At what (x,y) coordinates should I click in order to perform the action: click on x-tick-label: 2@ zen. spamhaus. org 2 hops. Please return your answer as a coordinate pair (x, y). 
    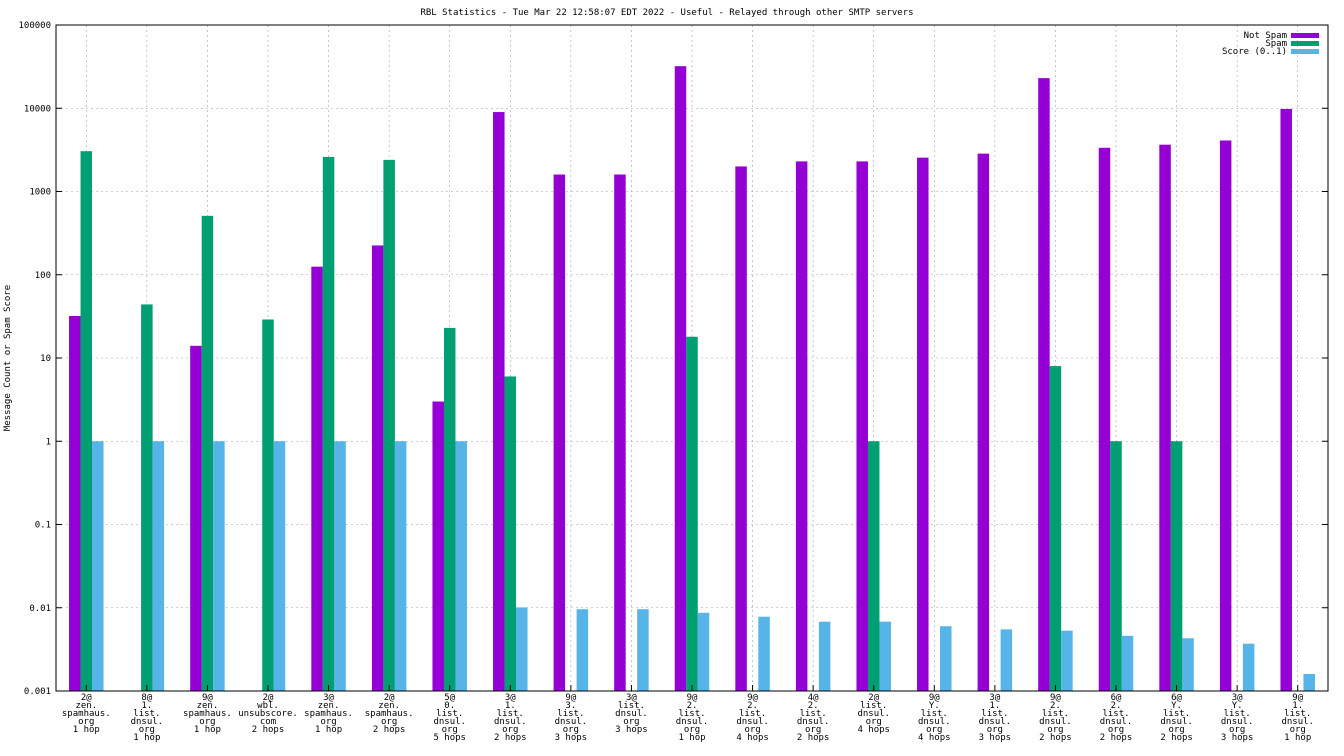
    Looking at the image, I should click on (389, 714).